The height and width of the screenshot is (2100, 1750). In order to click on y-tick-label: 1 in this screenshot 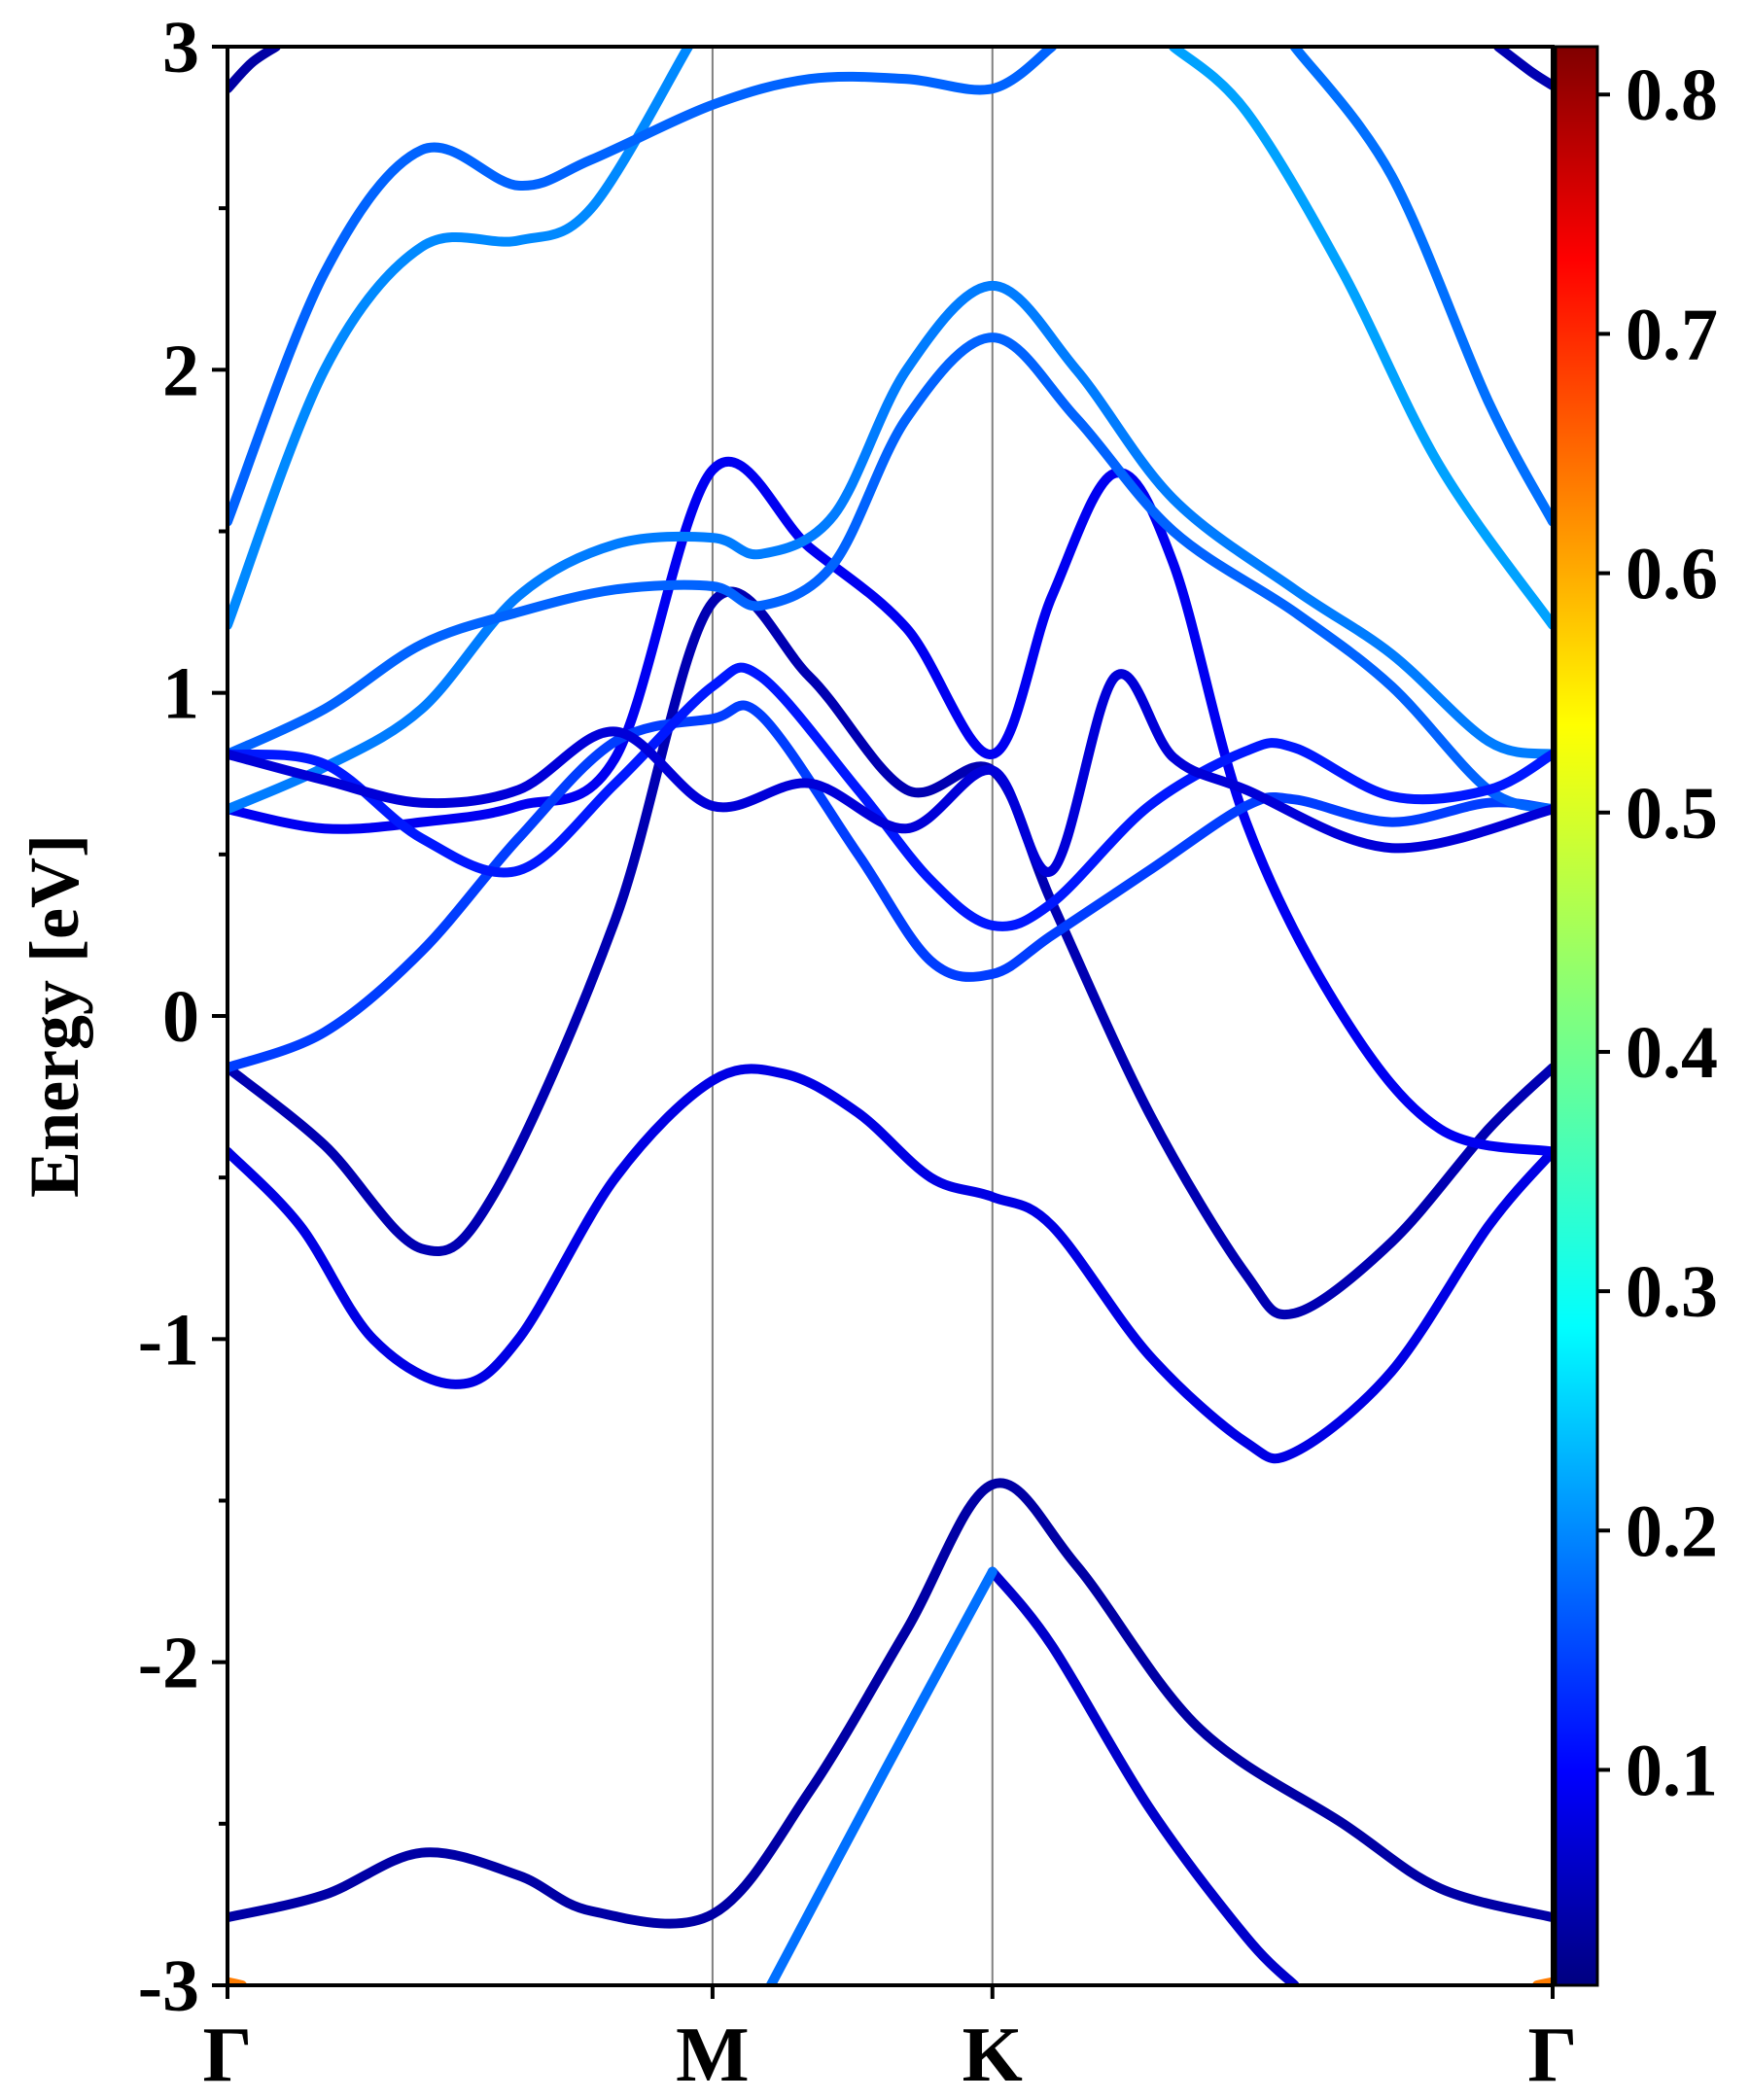, I will do `click(180, 694)`.